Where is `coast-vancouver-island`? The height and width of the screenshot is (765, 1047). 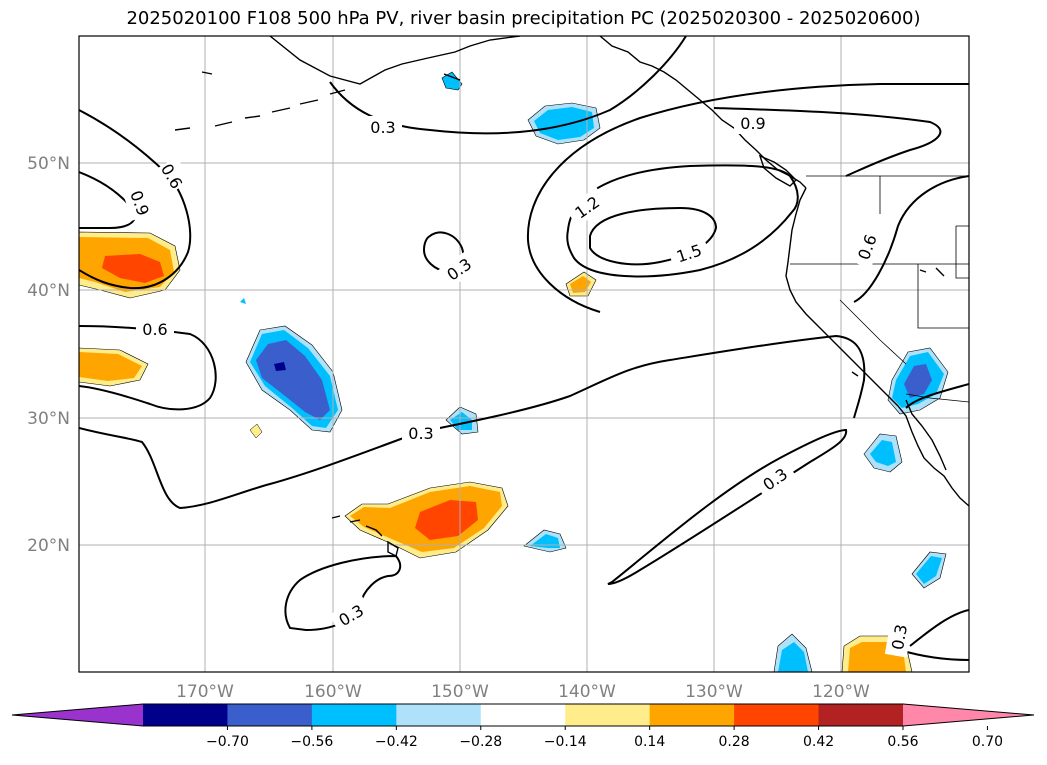 coast-vancouver-island is located at coordinates (777, 170).